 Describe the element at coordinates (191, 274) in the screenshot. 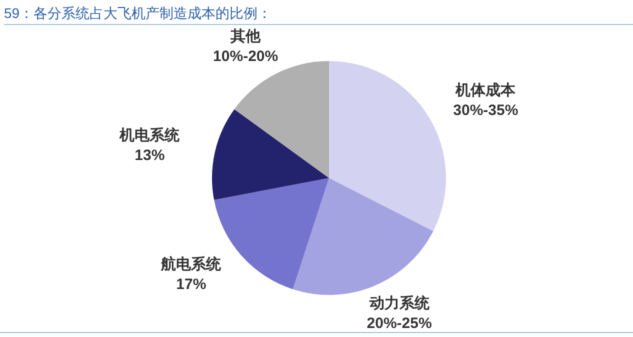

I see `slice-label: 航电系统 17%` at that location.